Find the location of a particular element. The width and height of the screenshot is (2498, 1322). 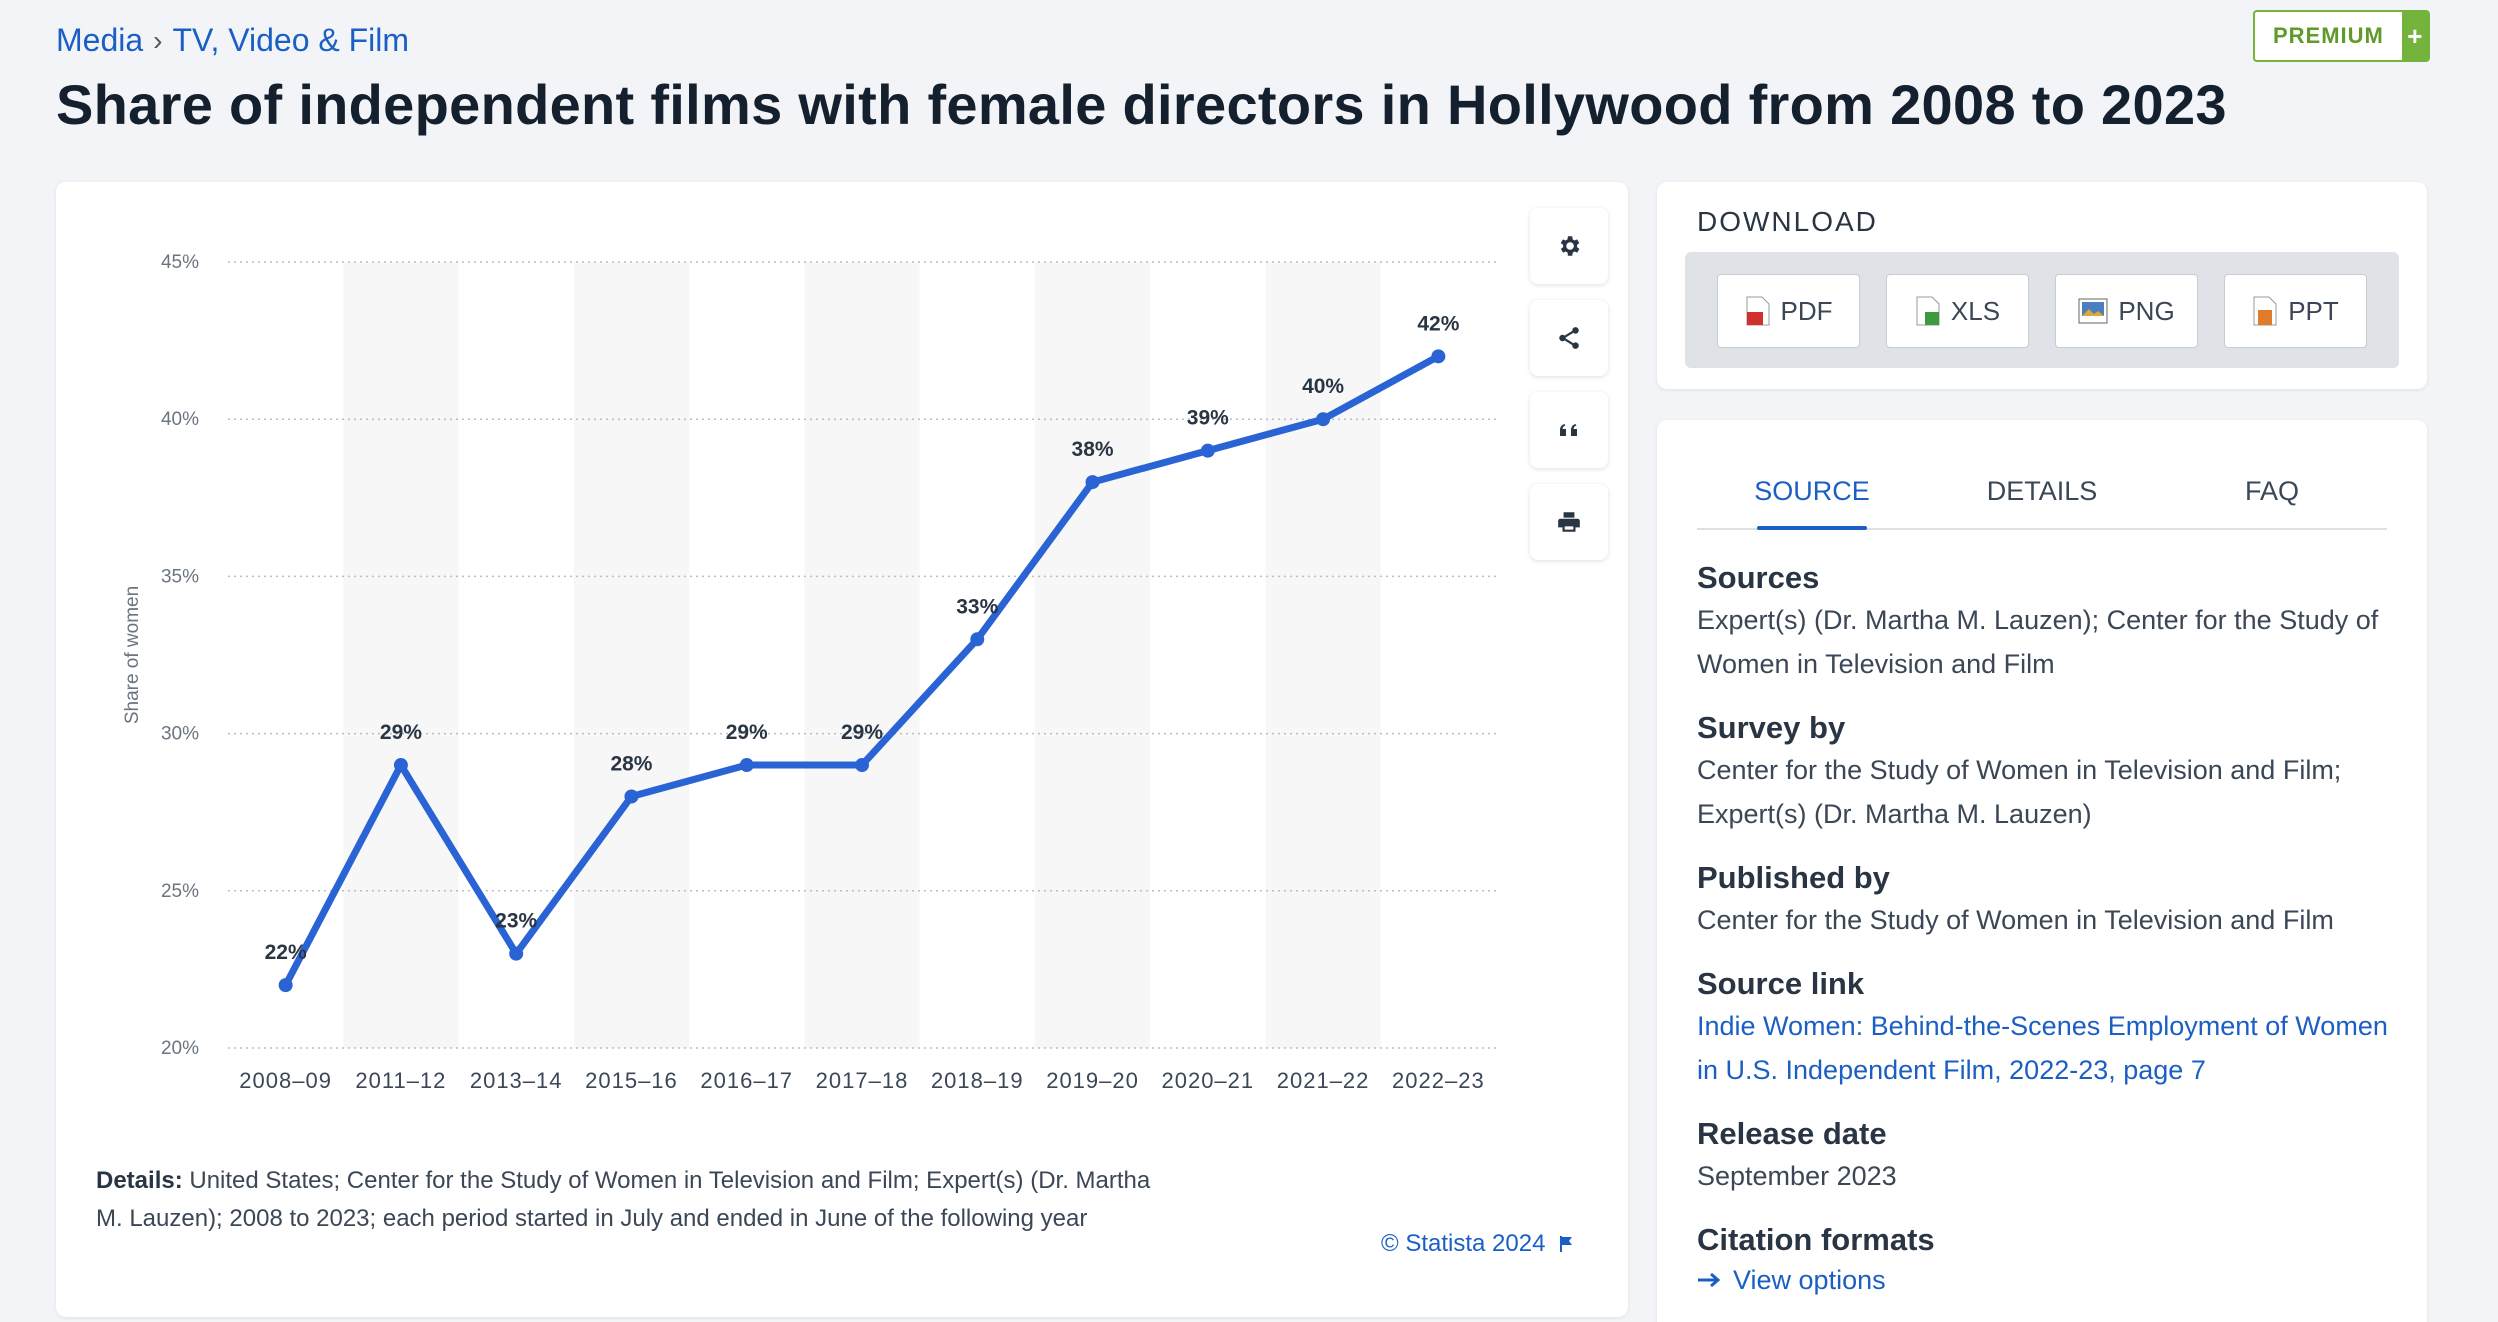

y-tick-label: 25% is located at coordinates (180, 891).